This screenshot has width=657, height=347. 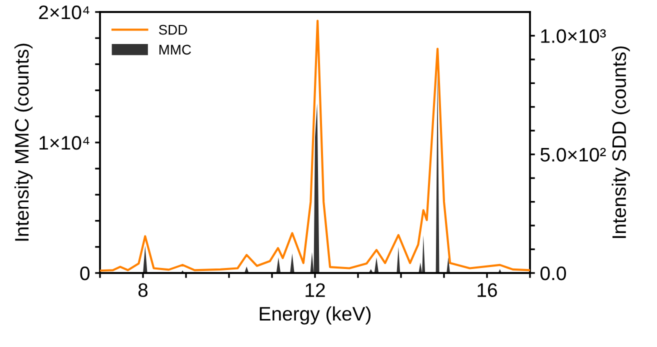 I want to click on y-axis-title: Intensity MMC (counts), so click(x=23, y=142).